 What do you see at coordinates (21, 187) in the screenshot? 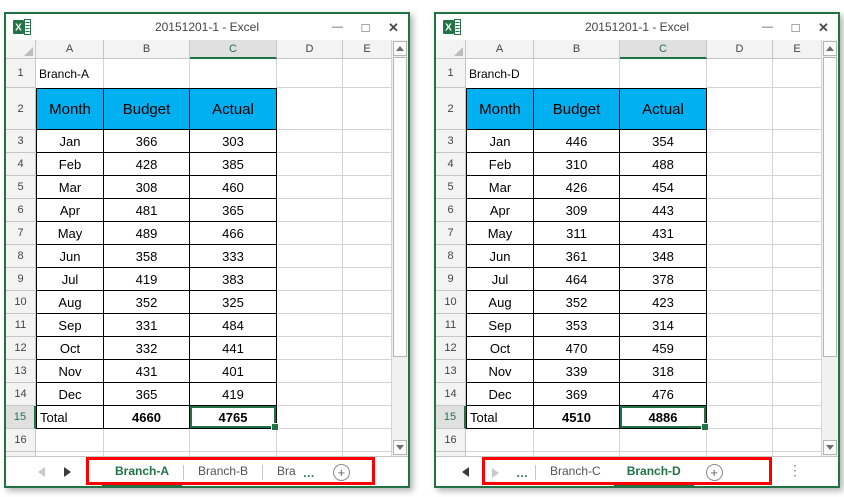
I see `row-header: 5` at bounding box center [21, 187].